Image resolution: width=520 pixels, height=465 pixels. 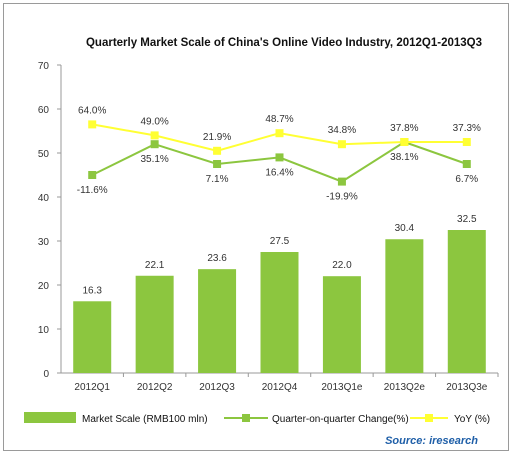 I want to click on yoy-label: 34.8%, so click(x=342, y=130).